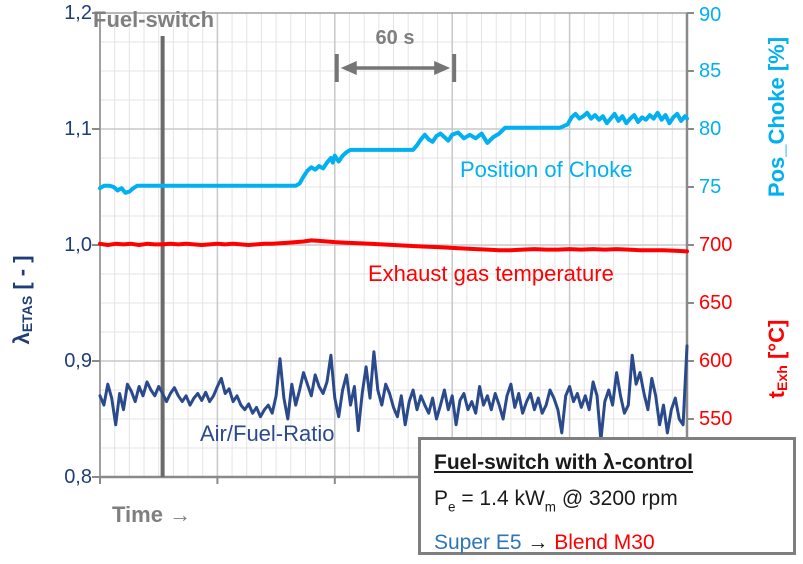 The image size is (803, 564). Describe the element at coordinates (442, 68) in the screenshot. I see `scale-bar-arrowhead-right` at that location.